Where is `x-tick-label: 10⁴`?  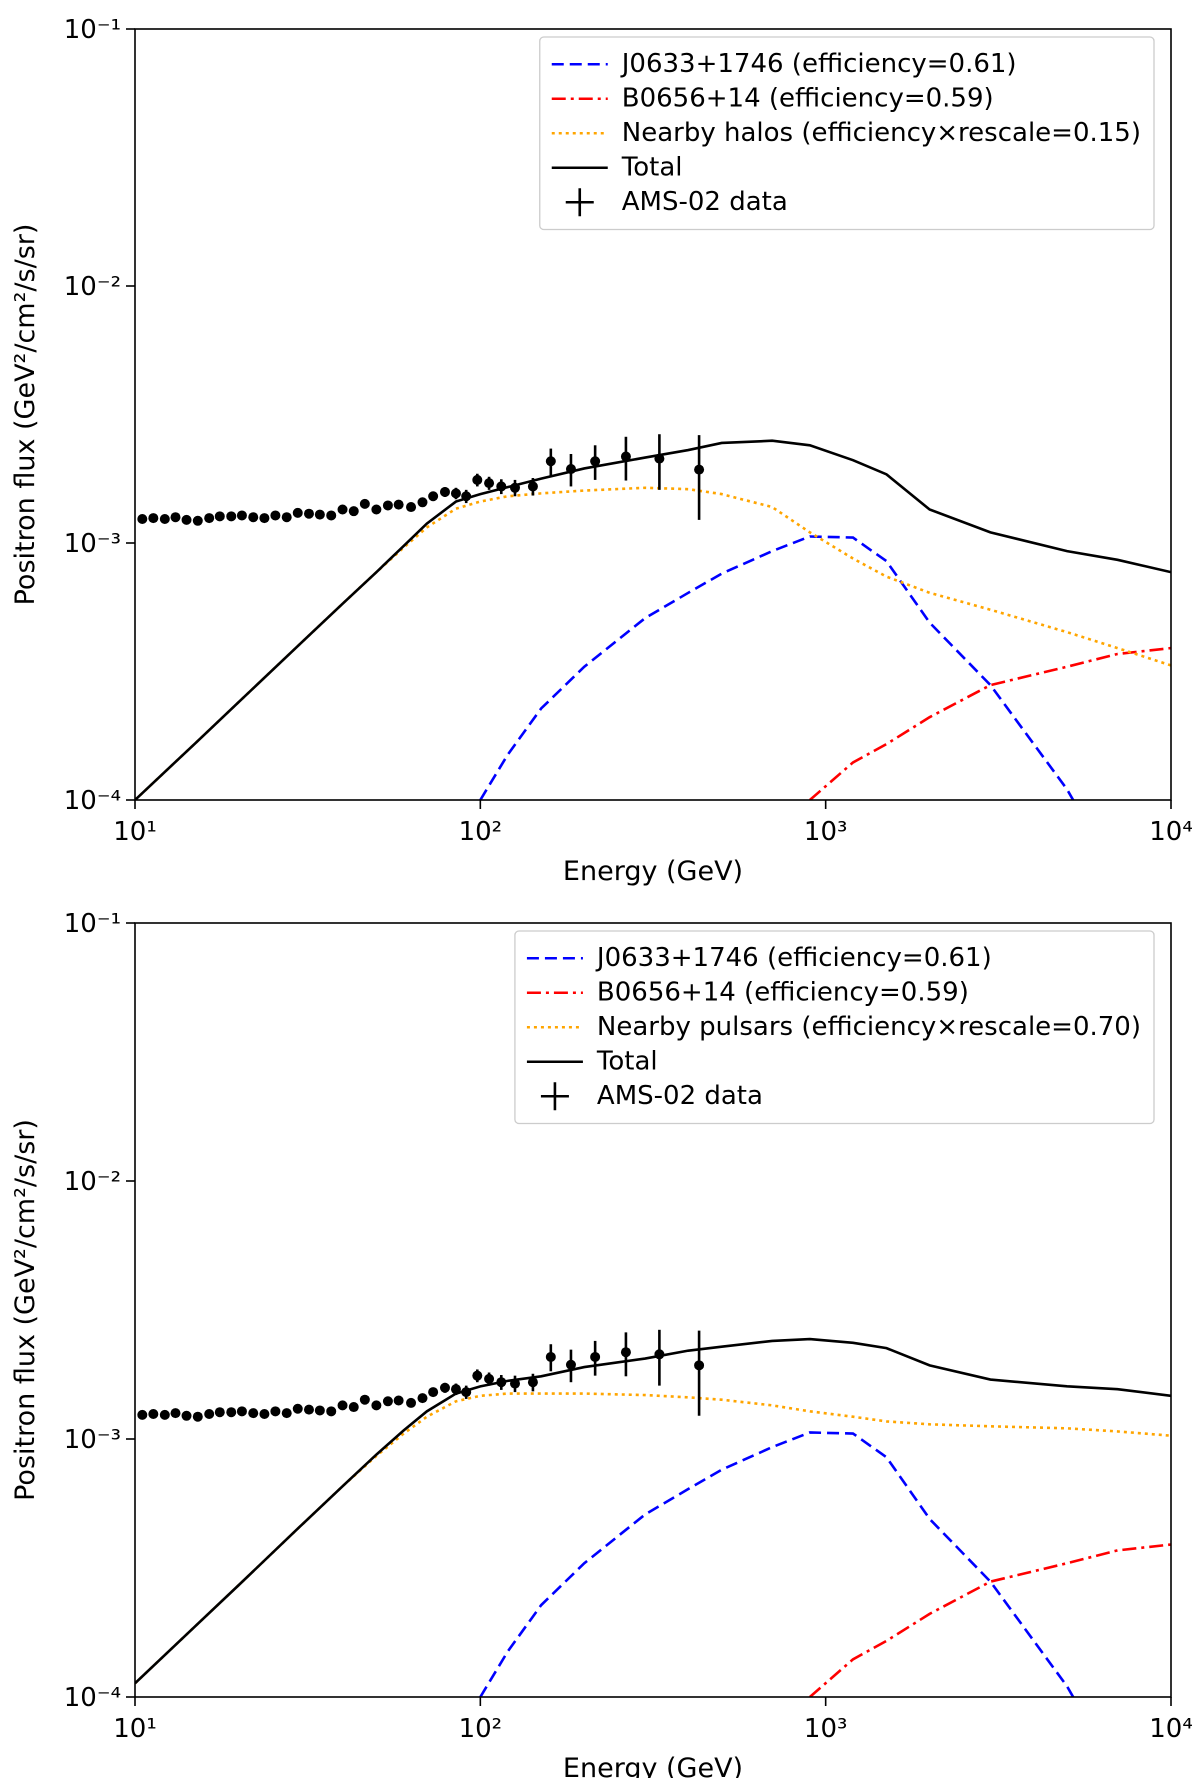 x-tick-label: 10⁴ is located at coordinates (1171, 1729).